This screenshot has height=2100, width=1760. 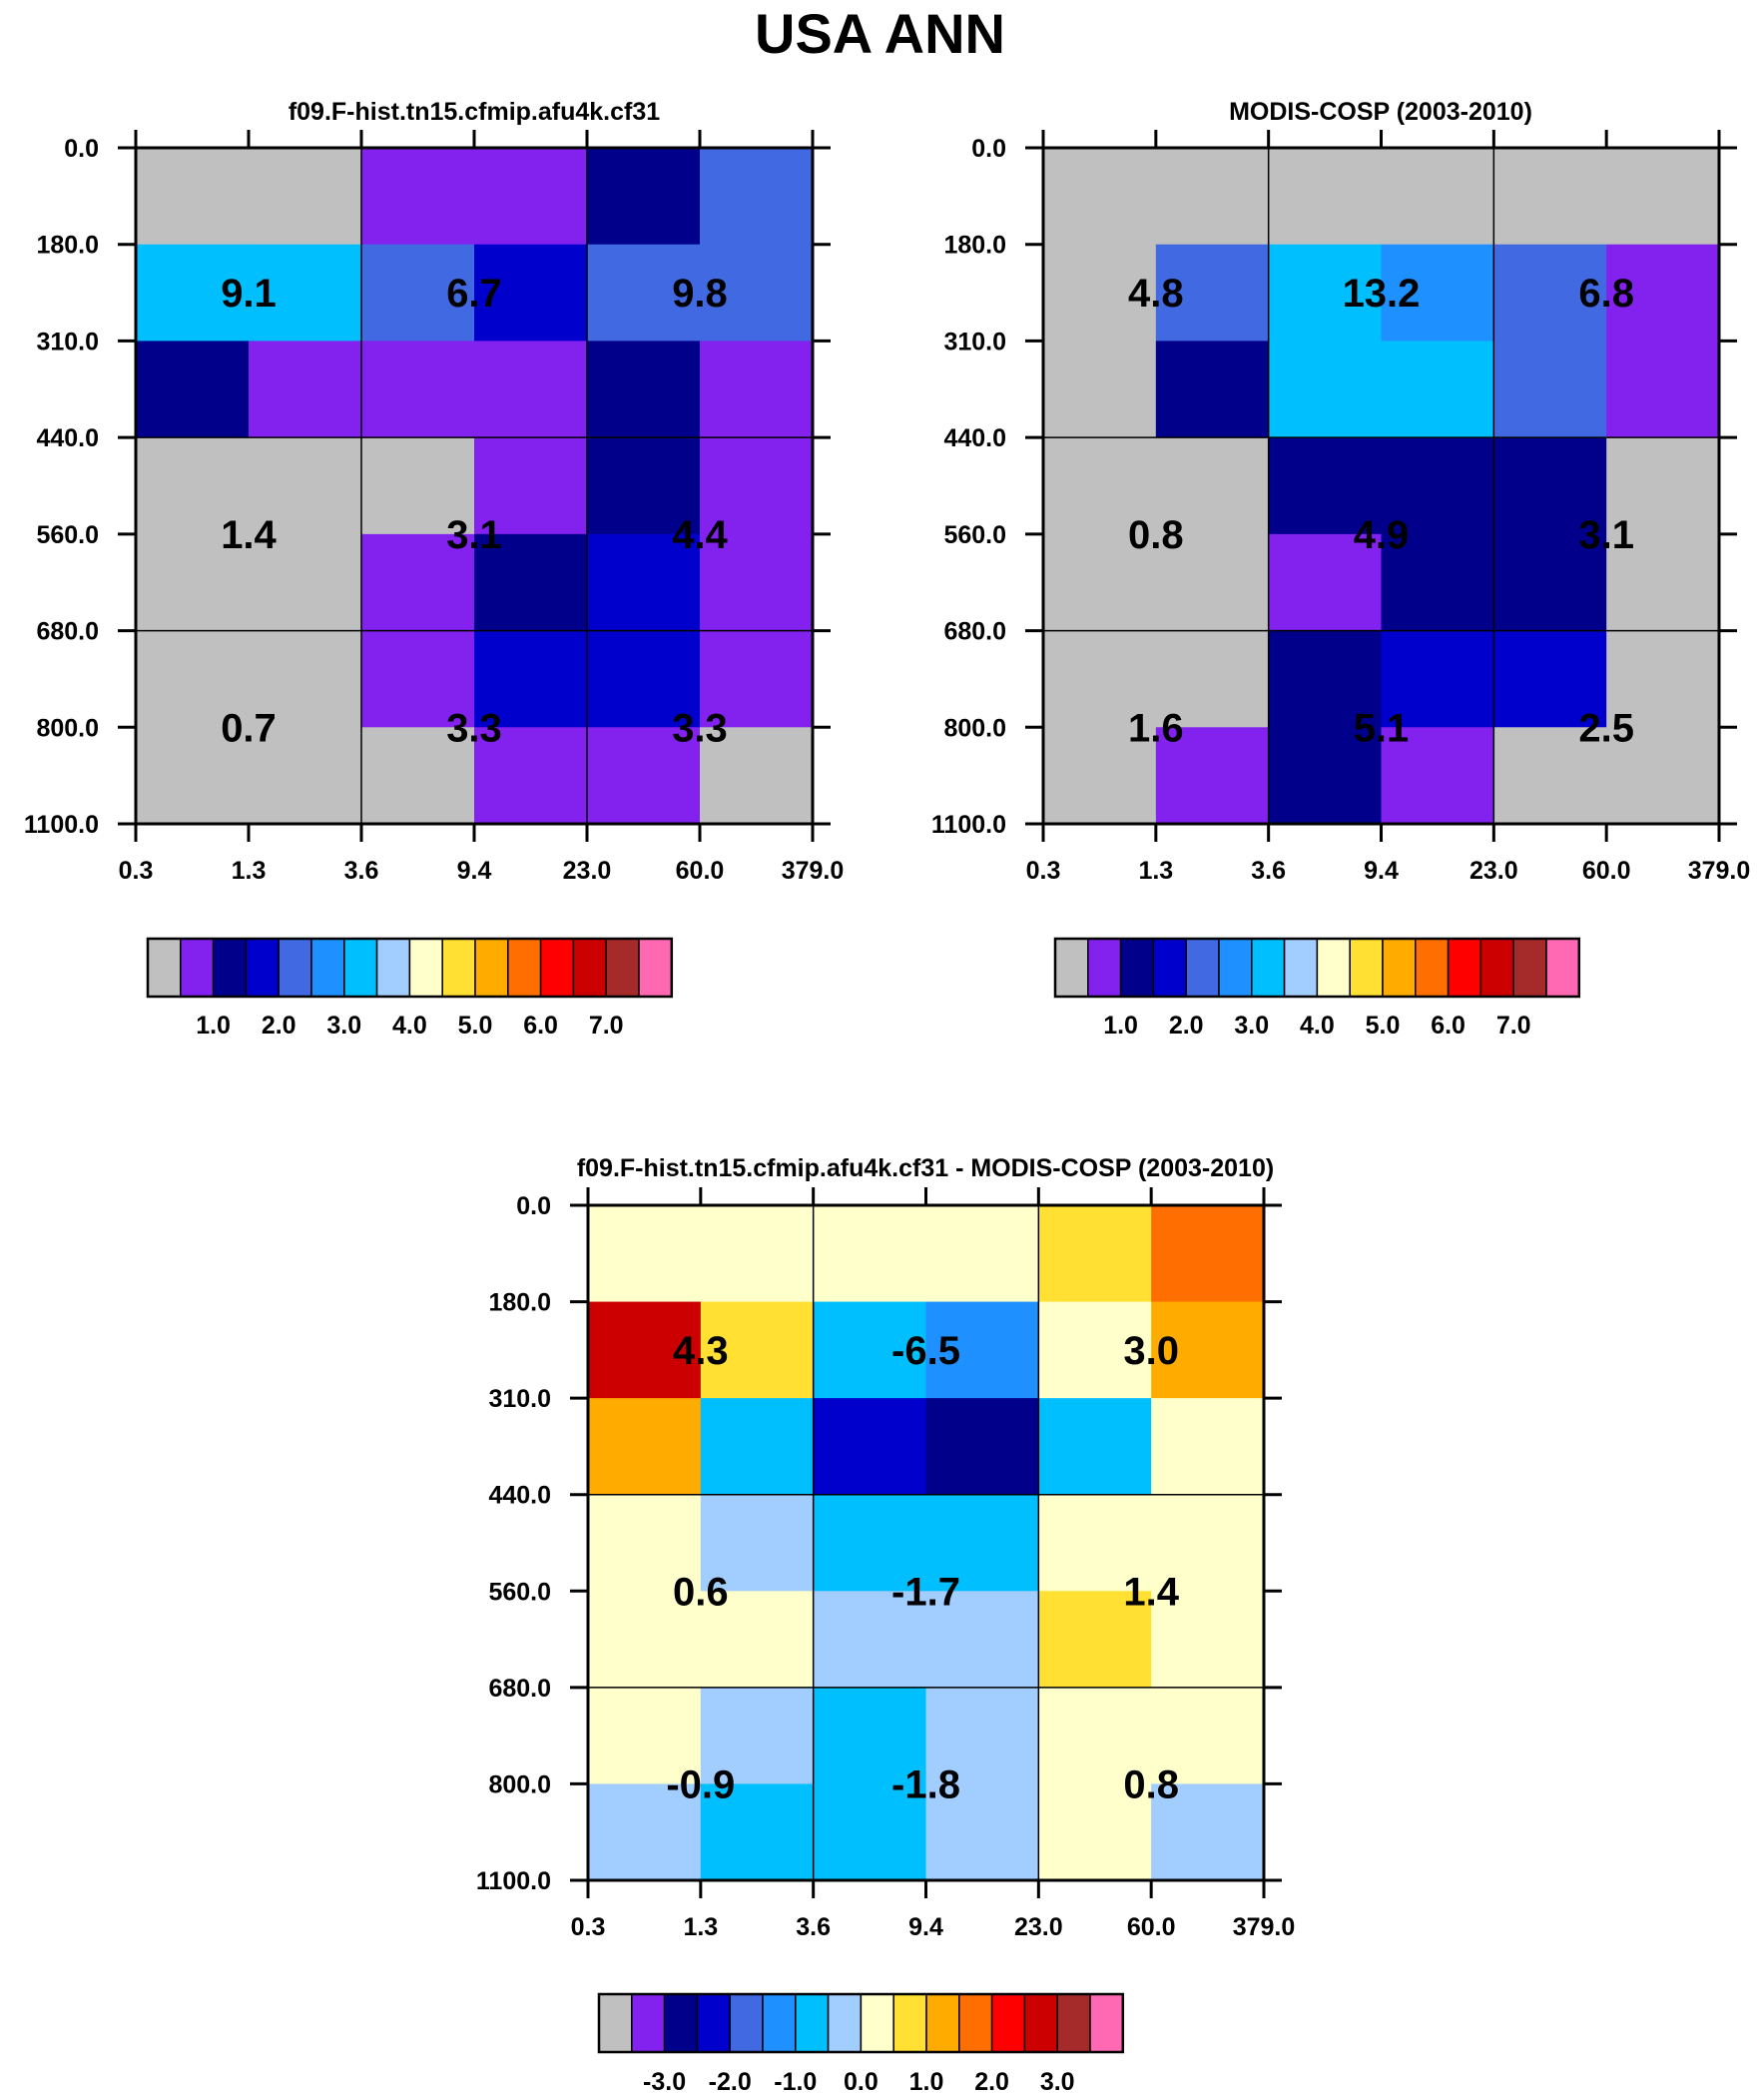 What do you see at coordinates (1449, 1026) in the screenshot?
I see `colorbar-label: 6.0` at bounding box center [1449, 1026].